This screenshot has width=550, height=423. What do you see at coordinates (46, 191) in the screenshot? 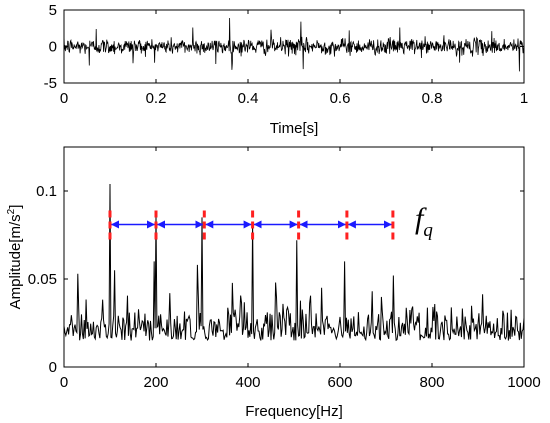
I see `spectrum-y-tick-label: 0.1` at bounding box center [46, 191].